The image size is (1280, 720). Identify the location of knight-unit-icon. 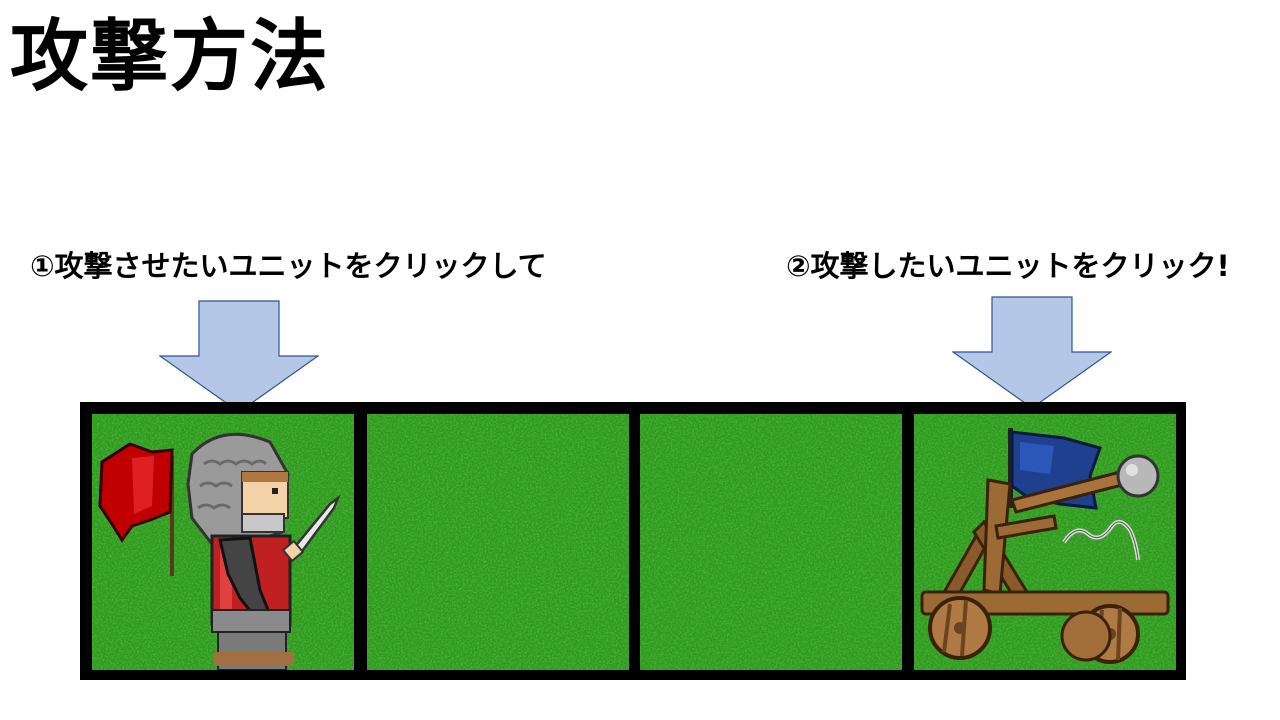
(219, 551).